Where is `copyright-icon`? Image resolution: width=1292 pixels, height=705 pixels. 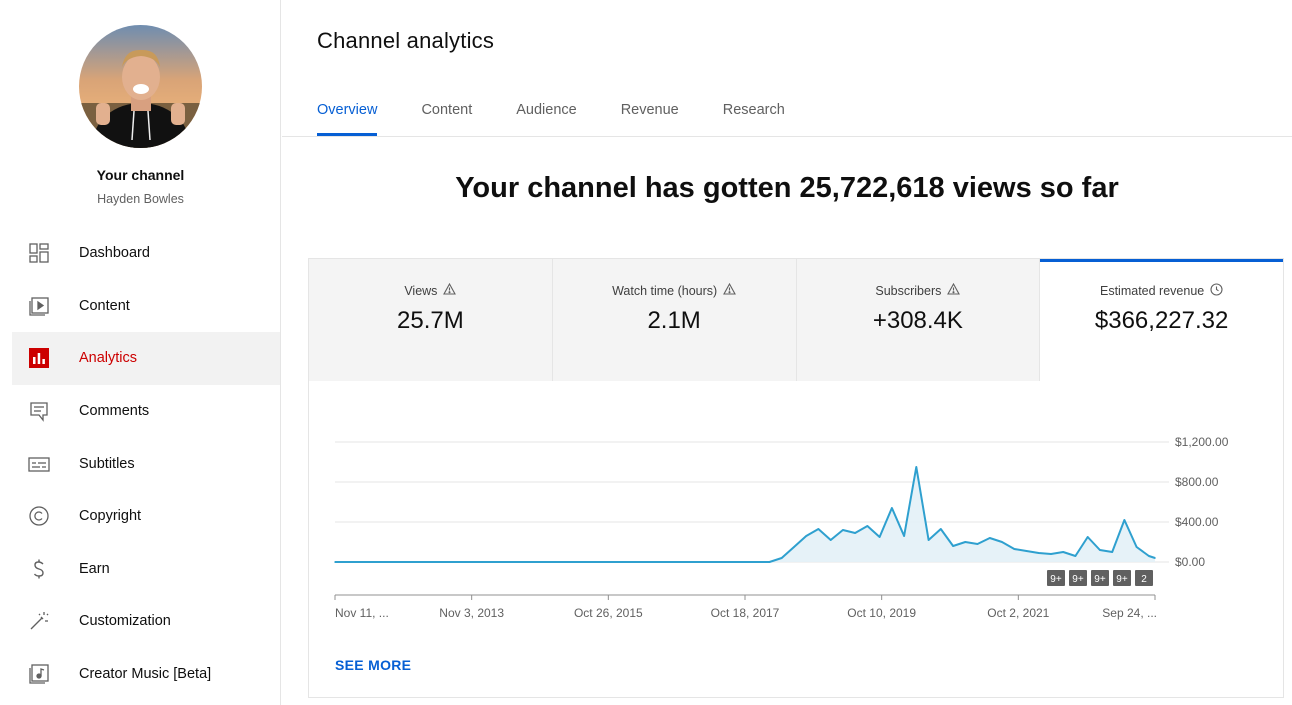 copyright-icon is located at coordinates (39, 516).